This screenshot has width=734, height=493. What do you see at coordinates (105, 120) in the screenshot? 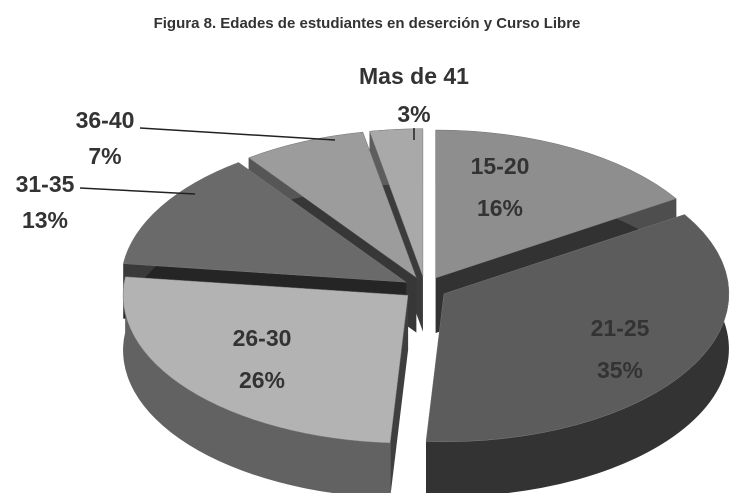
I see `category-label: 36-40` at bounding box center [105, 120].